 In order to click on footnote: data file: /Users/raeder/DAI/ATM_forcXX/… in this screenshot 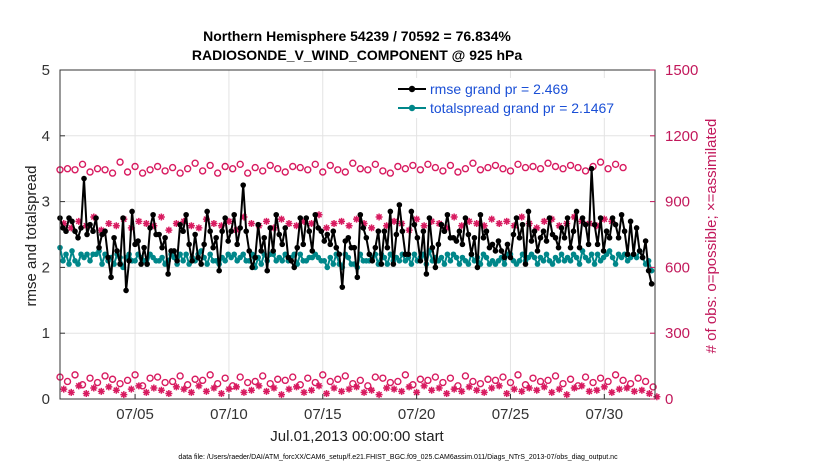, I will do `click(398, 457)`.